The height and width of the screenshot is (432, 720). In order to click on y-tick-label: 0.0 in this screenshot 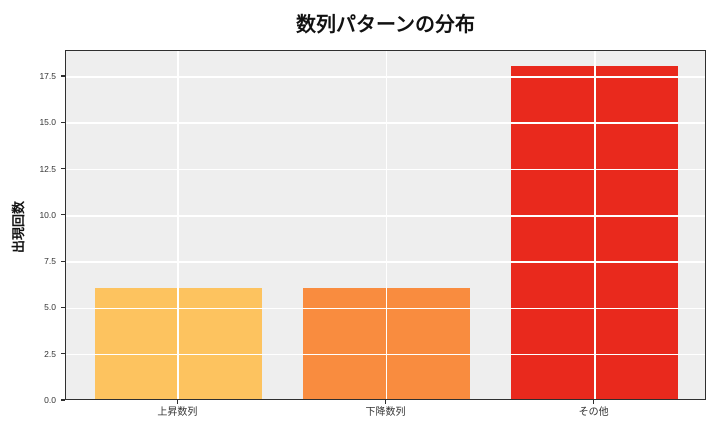, I will do `click(50, 400)`.